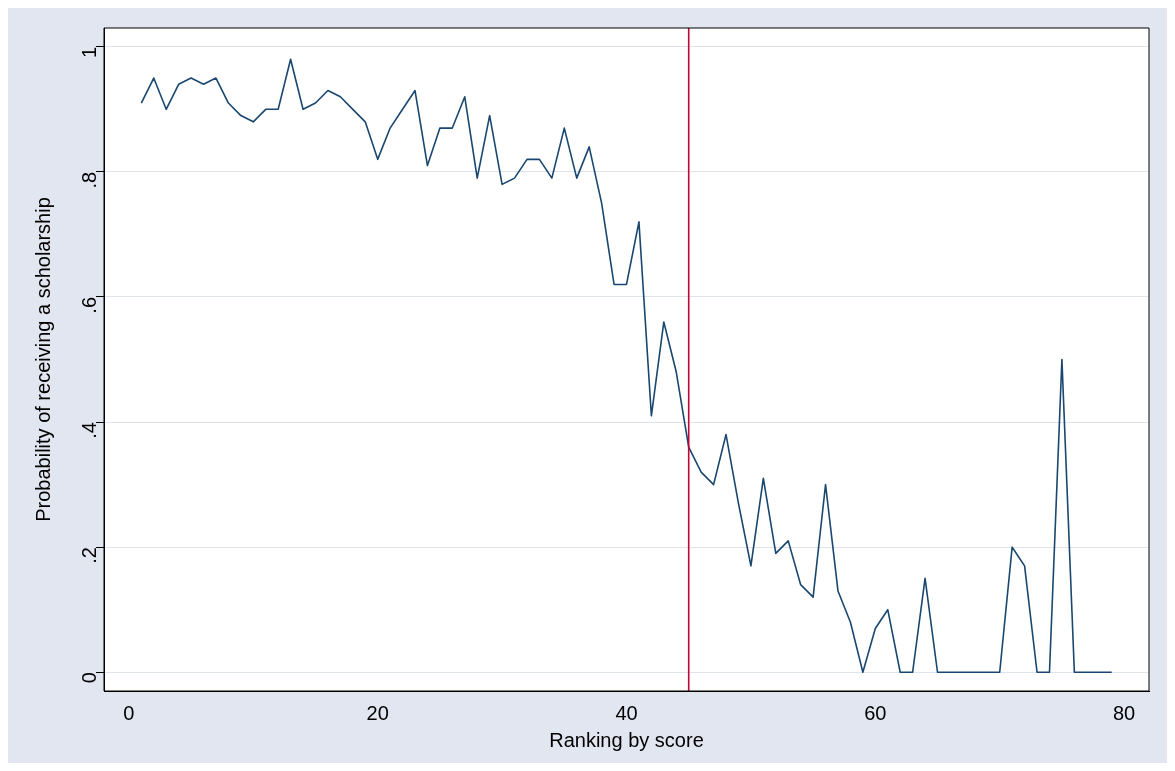  What do you see at coordinates (88, 430) in the screenshot?
I see `y-tick-label: .4` at bounding box center [88, 430].